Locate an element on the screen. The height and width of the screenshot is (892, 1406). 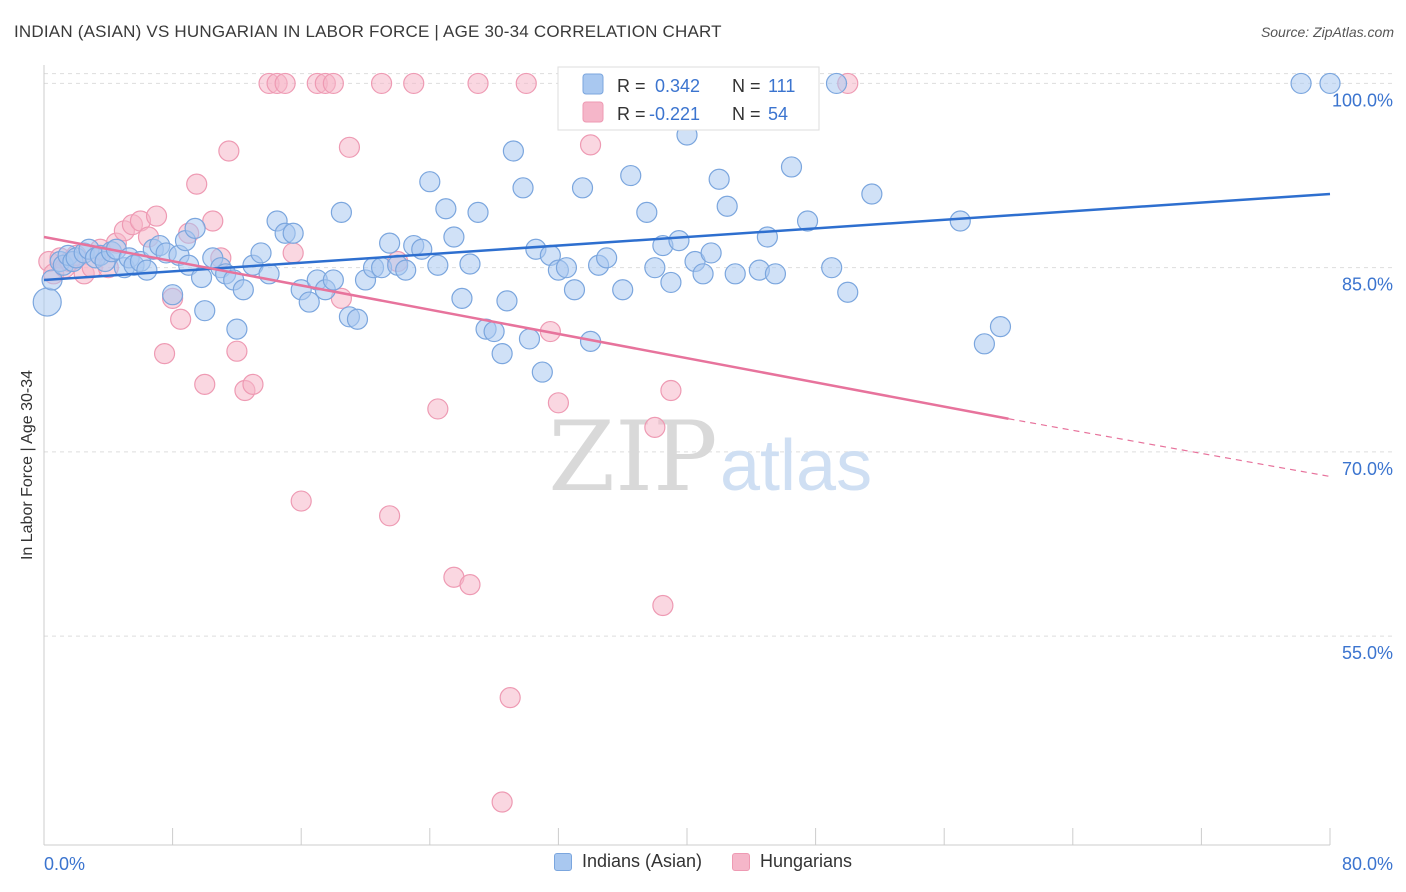
legend-n-label-1: N = is located at coordinates (746, 86).